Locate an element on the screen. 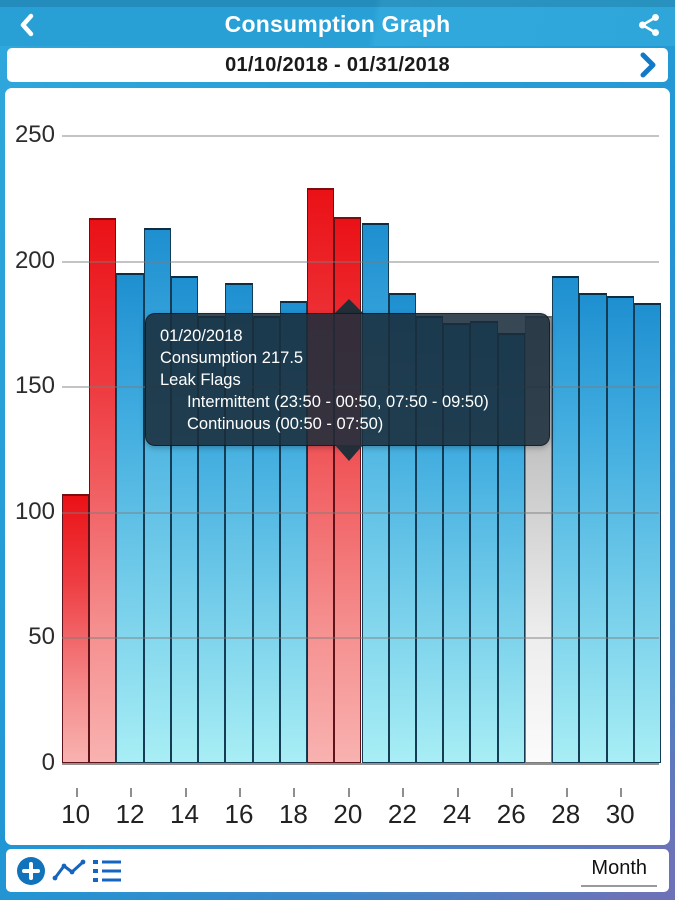  date-range-label: 01/10/2018 - 01/31/2018 is located at coordinates (337, 64).